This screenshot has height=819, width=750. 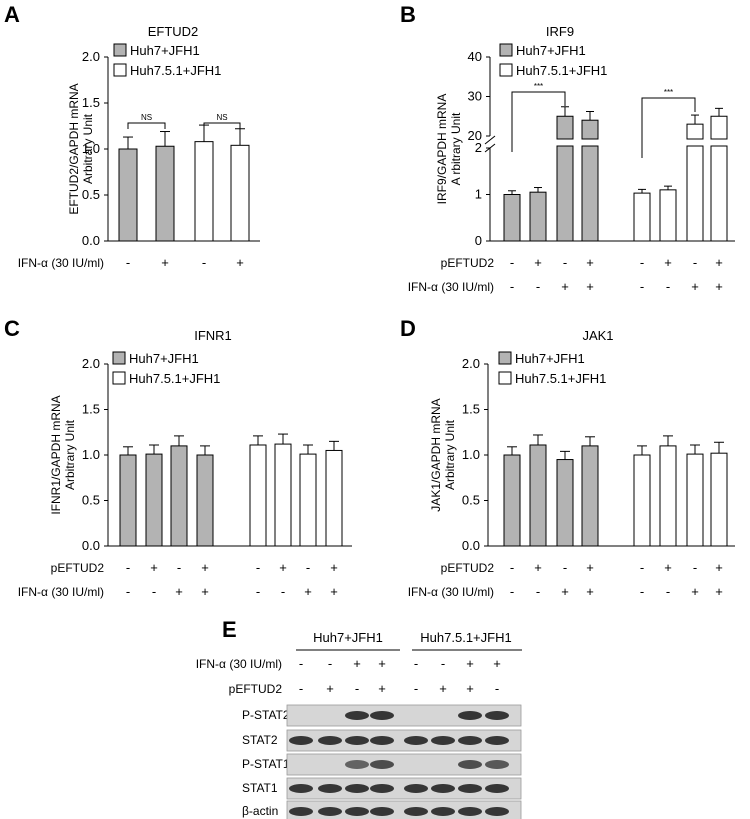 I want to click on panel-title-c: IFNR1, so click(x=213, y=335).